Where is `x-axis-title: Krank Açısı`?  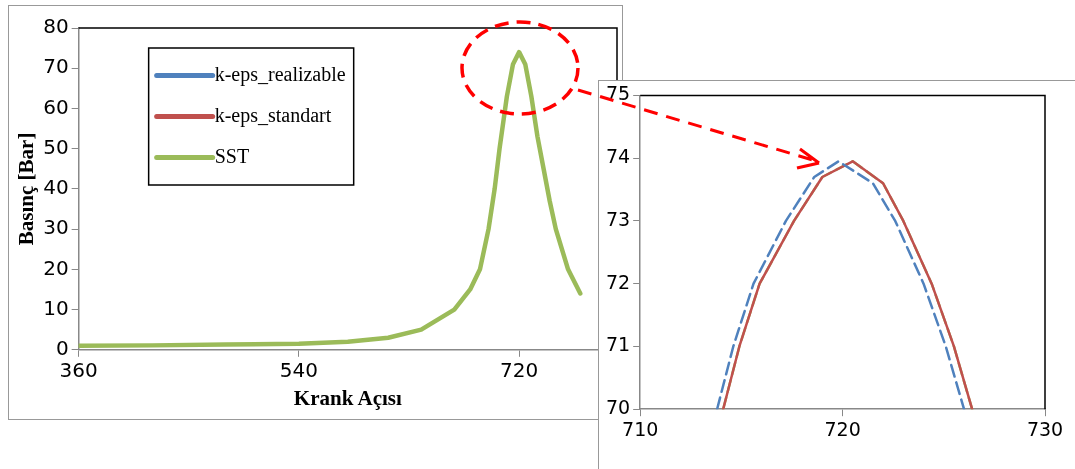 x-axis-title: Krank Açısı is located at coordinates (347, 397).